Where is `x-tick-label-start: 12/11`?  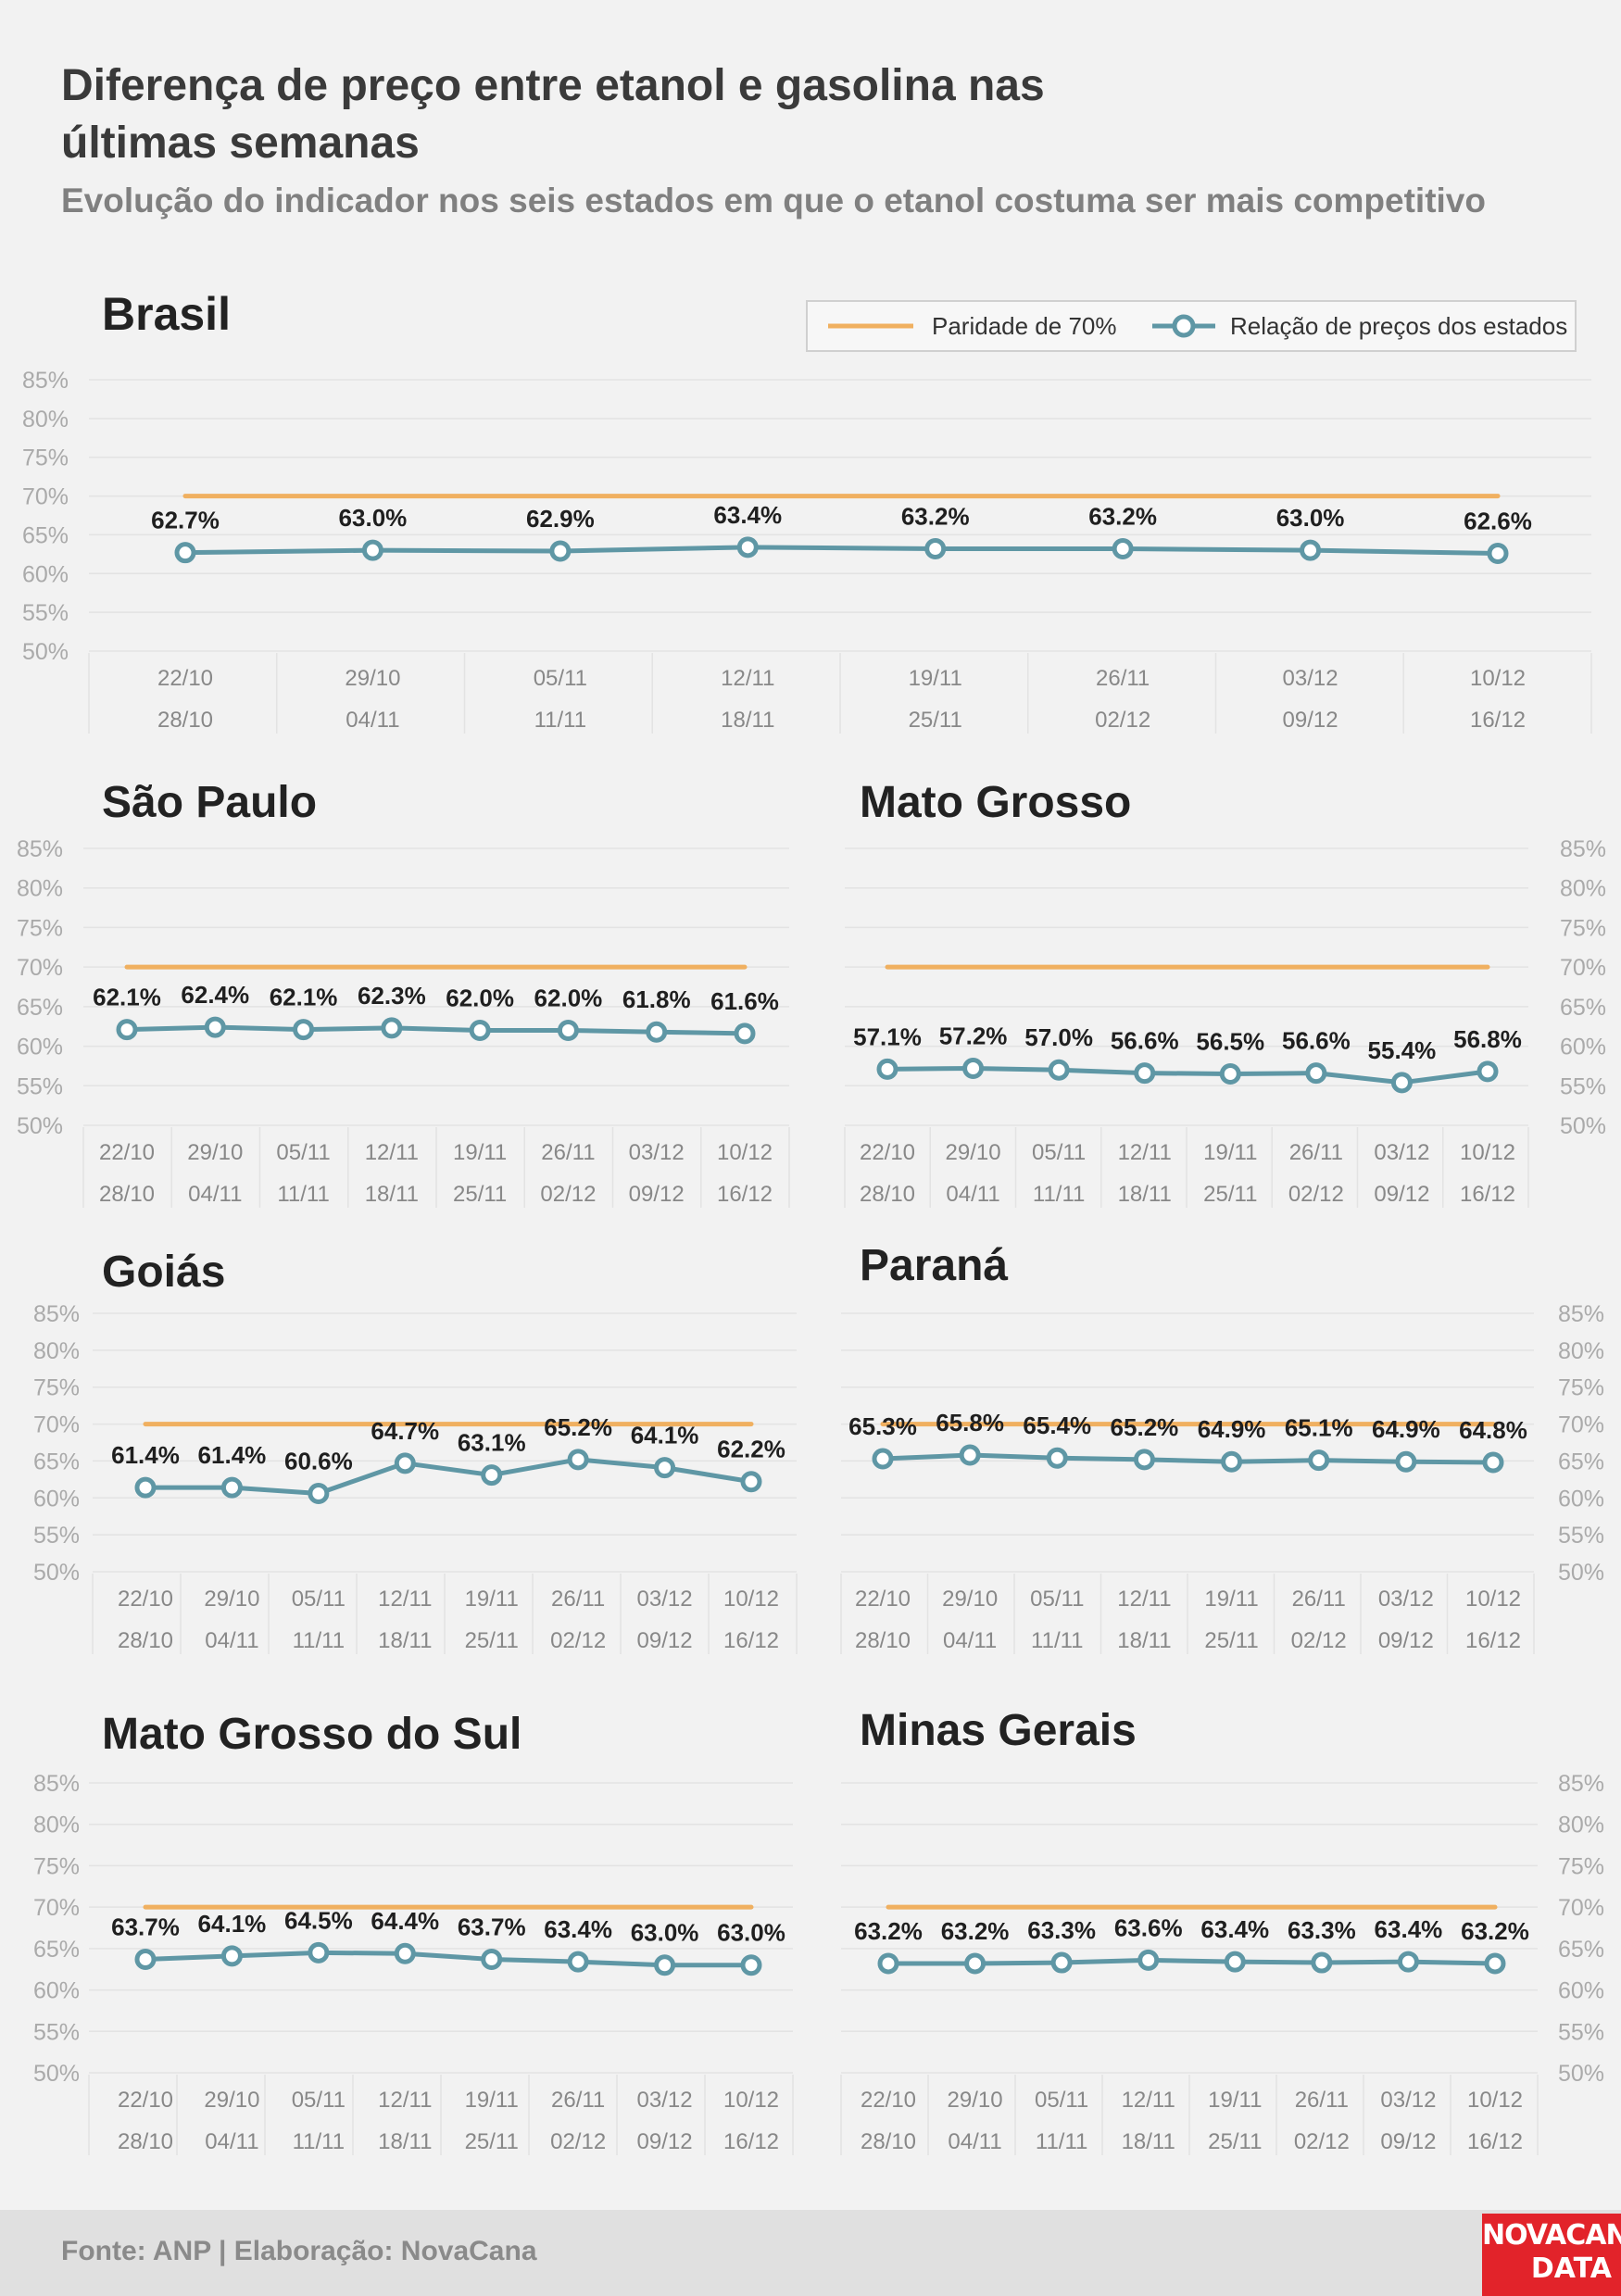 x-tick-label-start: 12/11 is located at coordinates (747, 678).